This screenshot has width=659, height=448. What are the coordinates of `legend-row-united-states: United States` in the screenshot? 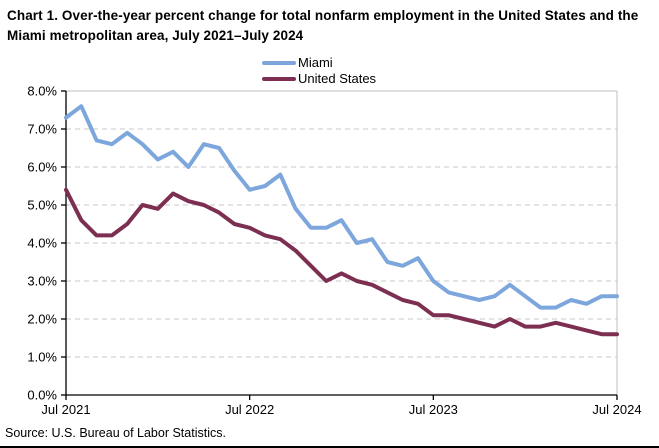 It's located at (319, 78).